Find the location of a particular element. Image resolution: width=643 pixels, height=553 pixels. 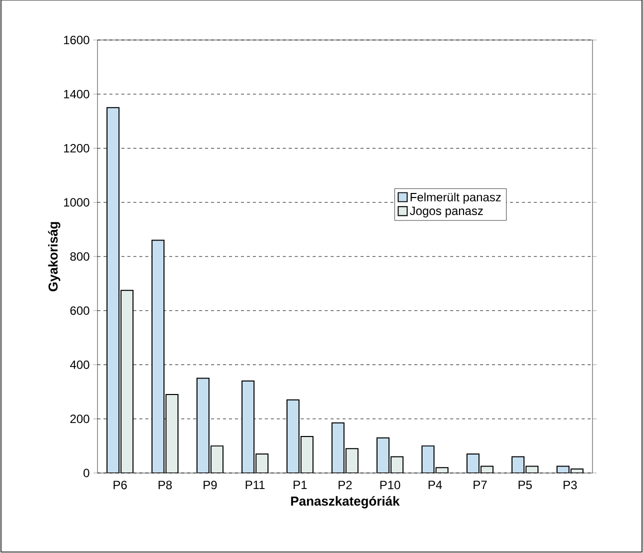

x-tick-label: P4 is located at coordinates (435, 484).